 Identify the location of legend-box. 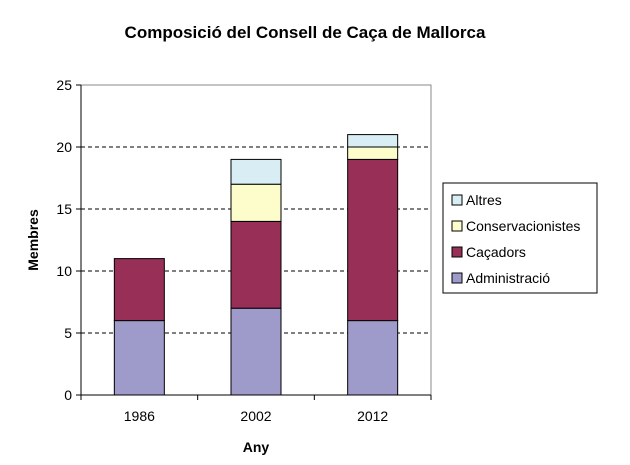
(520, 238).